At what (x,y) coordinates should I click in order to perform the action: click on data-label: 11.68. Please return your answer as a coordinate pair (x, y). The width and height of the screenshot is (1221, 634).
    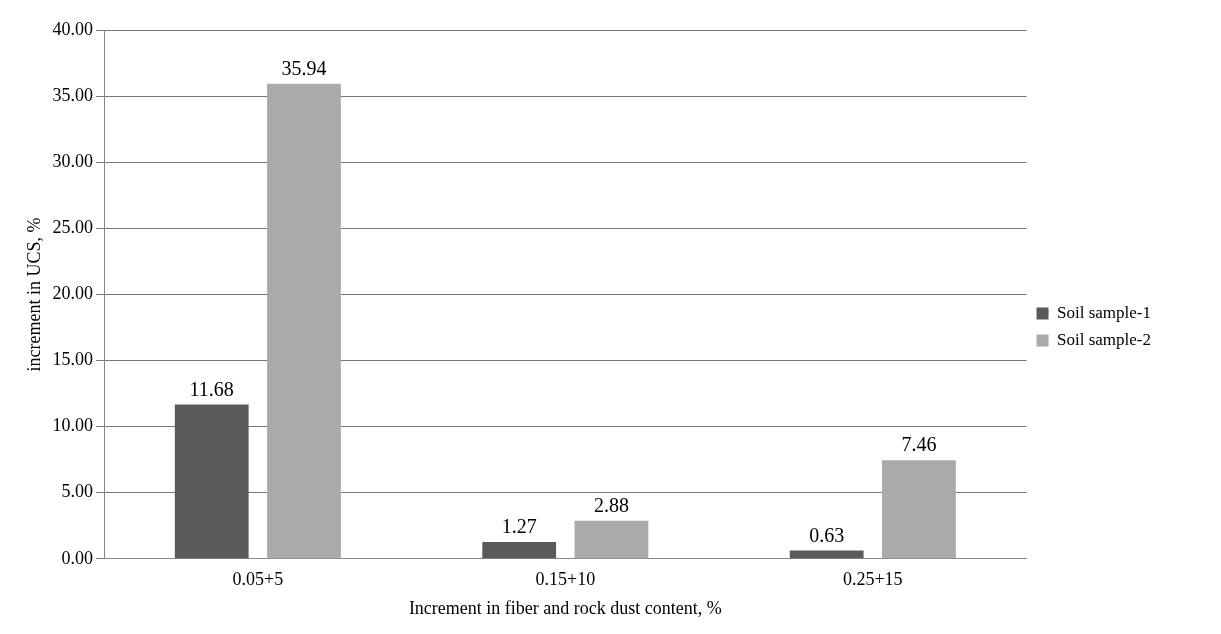
    Looking at the image, I should click on (211, 388).